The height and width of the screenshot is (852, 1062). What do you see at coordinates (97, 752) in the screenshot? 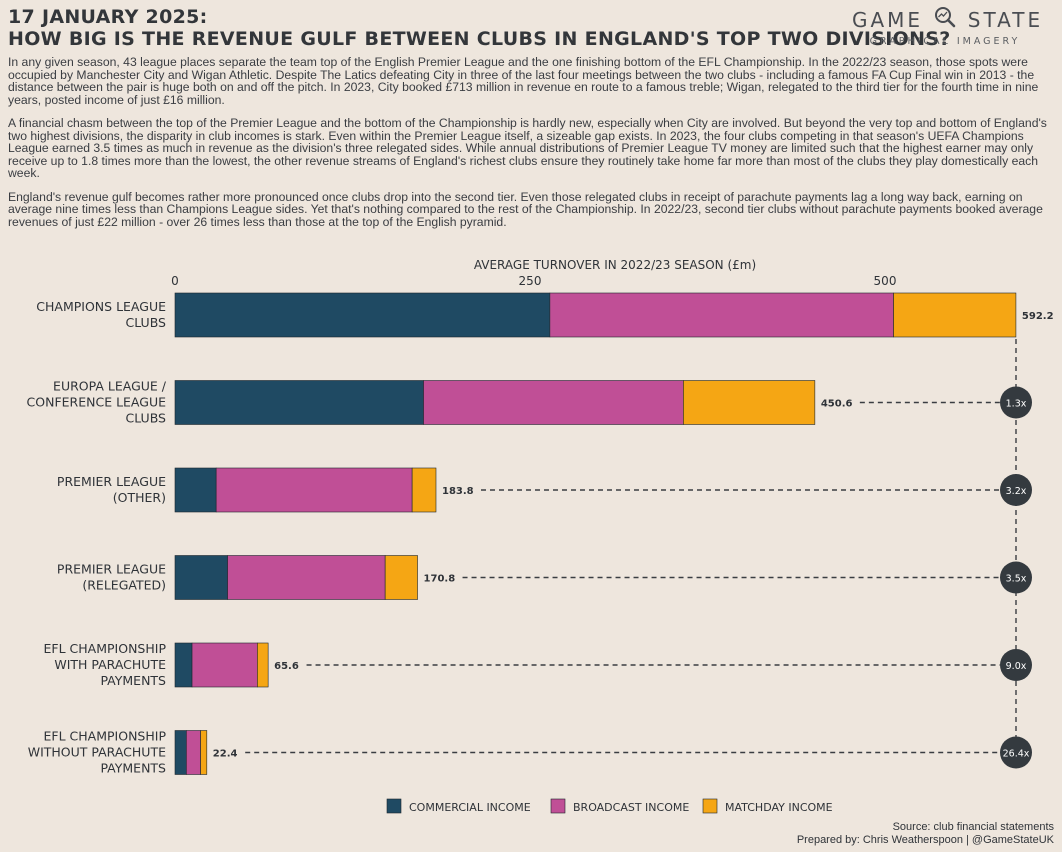
I see `category-label: WITHOUT PARACHUTE` at bounding box center [97, 752].